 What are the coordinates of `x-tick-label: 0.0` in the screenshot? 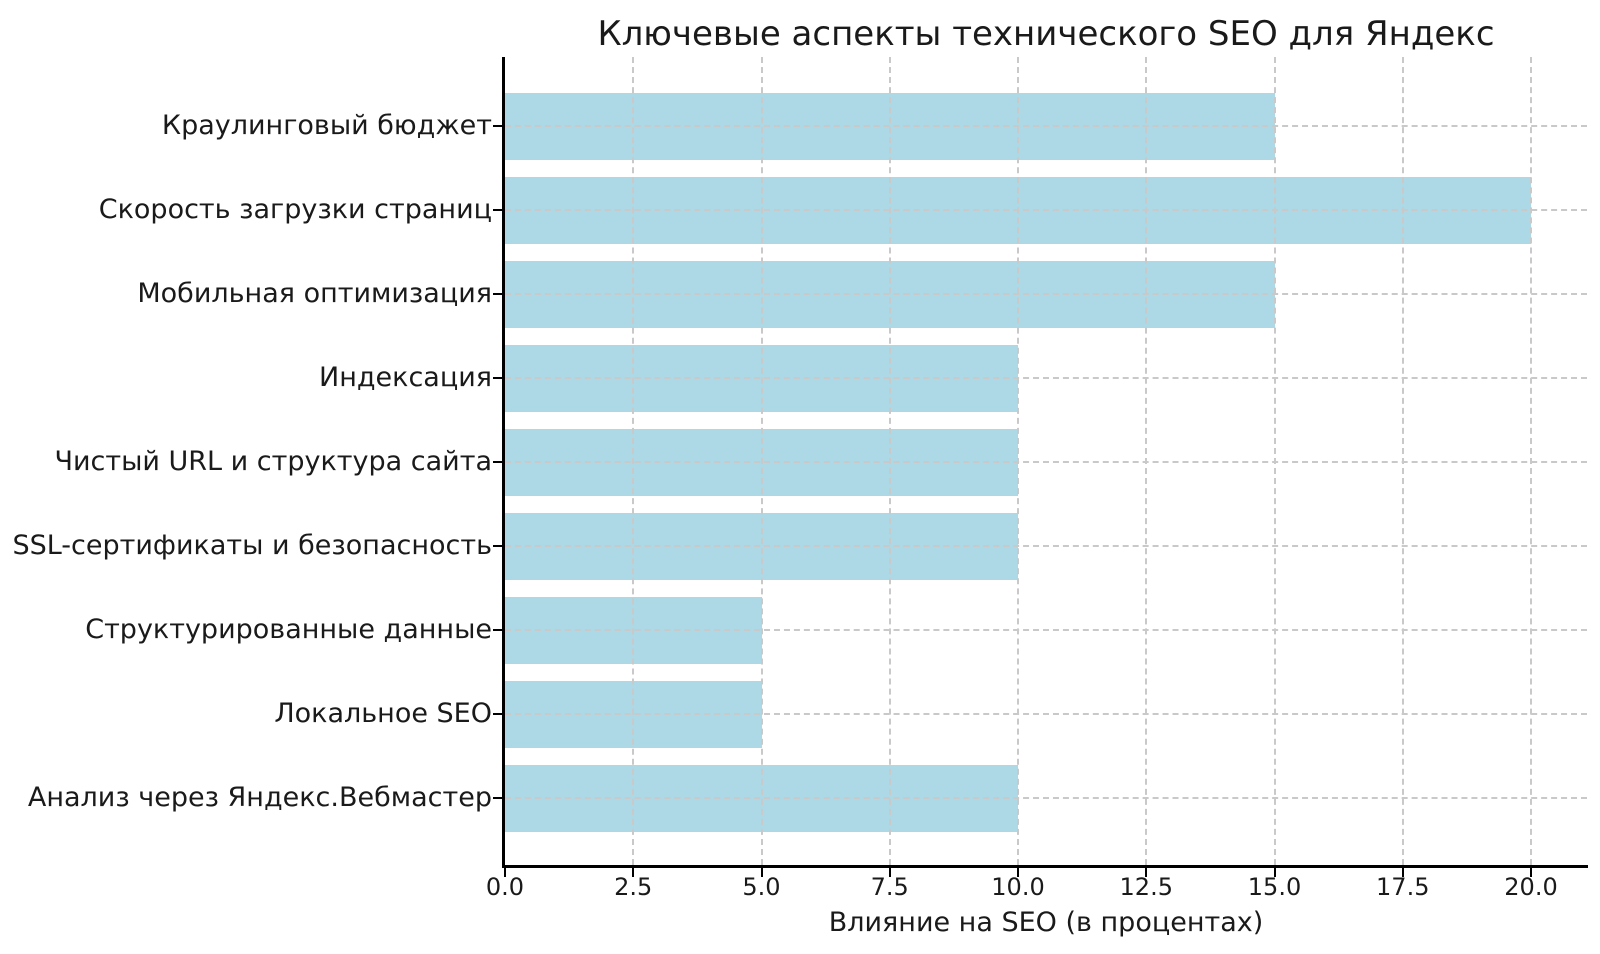 It's located at (505, 887).